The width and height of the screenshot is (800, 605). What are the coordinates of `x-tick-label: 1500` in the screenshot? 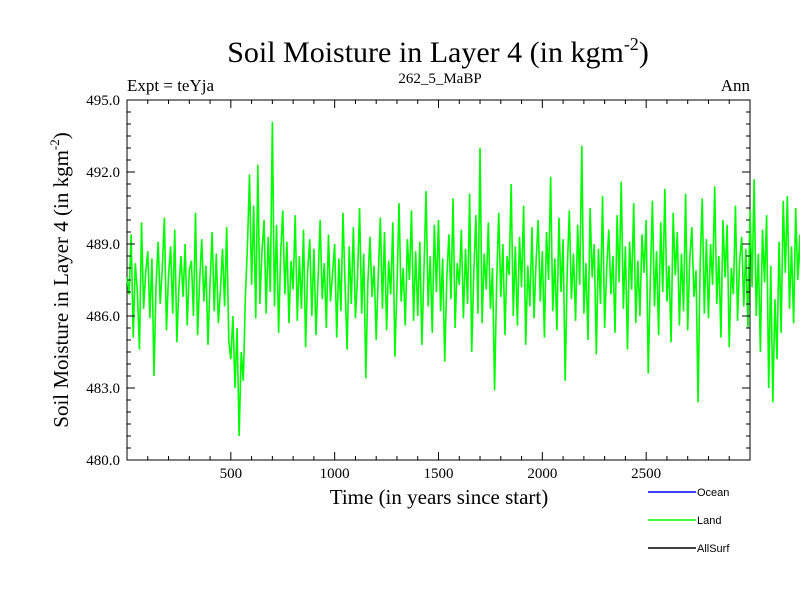 It's located at (439, 474).